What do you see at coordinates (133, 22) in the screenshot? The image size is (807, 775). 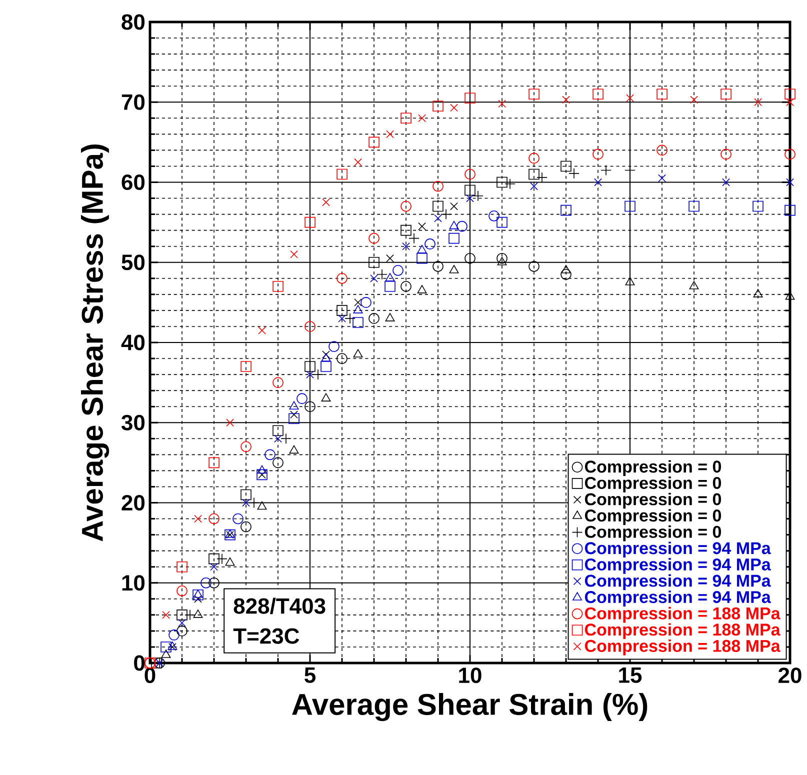 I see `y-tick-label: 80` at bounding box center [133, 22].